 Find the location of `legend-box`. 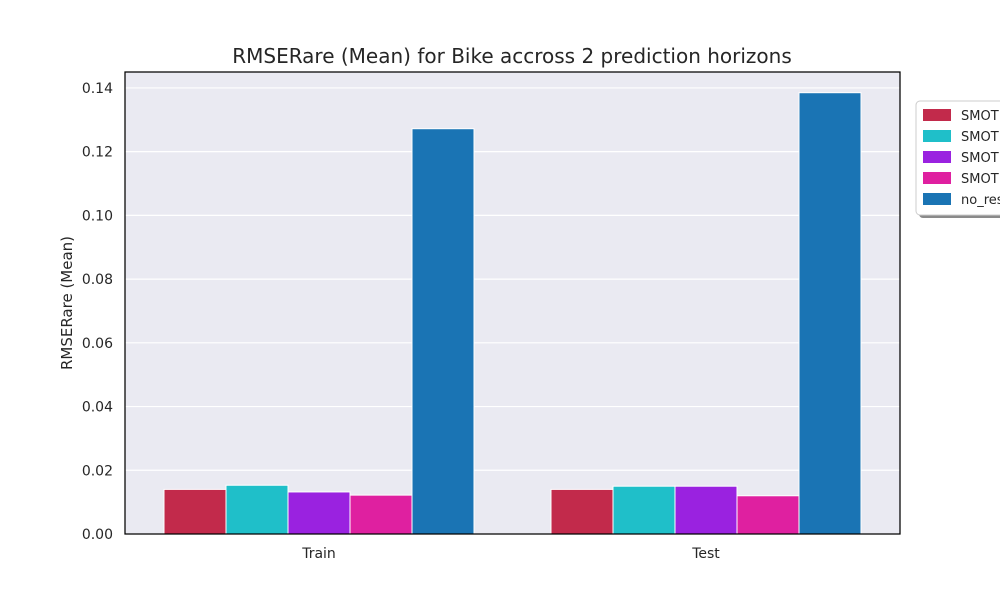

legend-box is located at coordinates (957, 158).